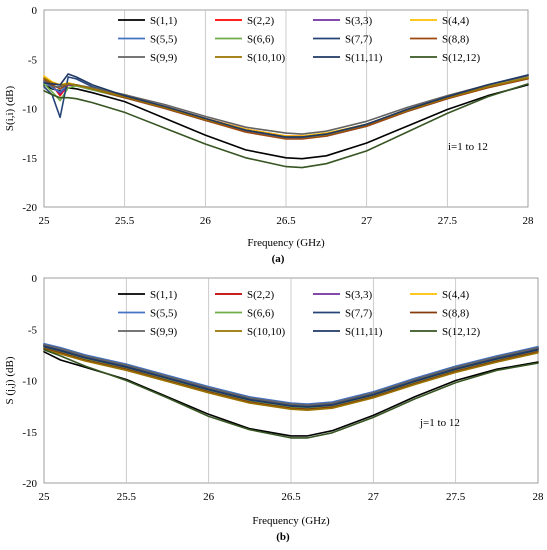 The image size is (547, 550). I want to click on series-line-S(12,12), so click(286, 126).